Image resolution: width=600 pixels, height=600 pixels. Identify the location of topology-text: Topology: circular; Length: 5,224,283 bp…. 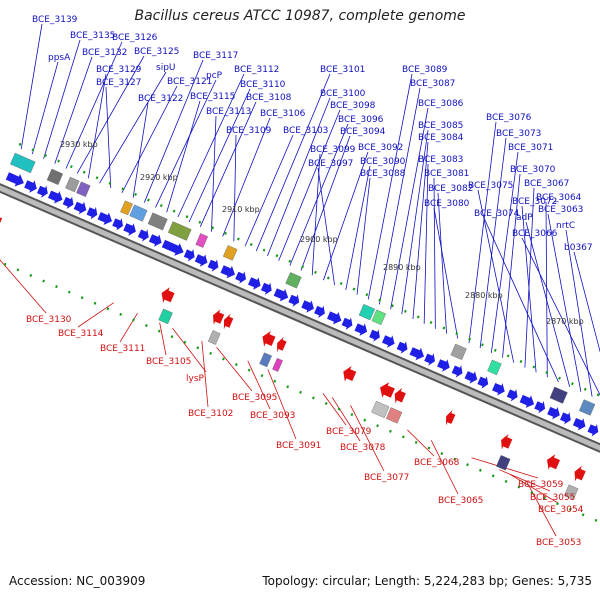
(427, 581).